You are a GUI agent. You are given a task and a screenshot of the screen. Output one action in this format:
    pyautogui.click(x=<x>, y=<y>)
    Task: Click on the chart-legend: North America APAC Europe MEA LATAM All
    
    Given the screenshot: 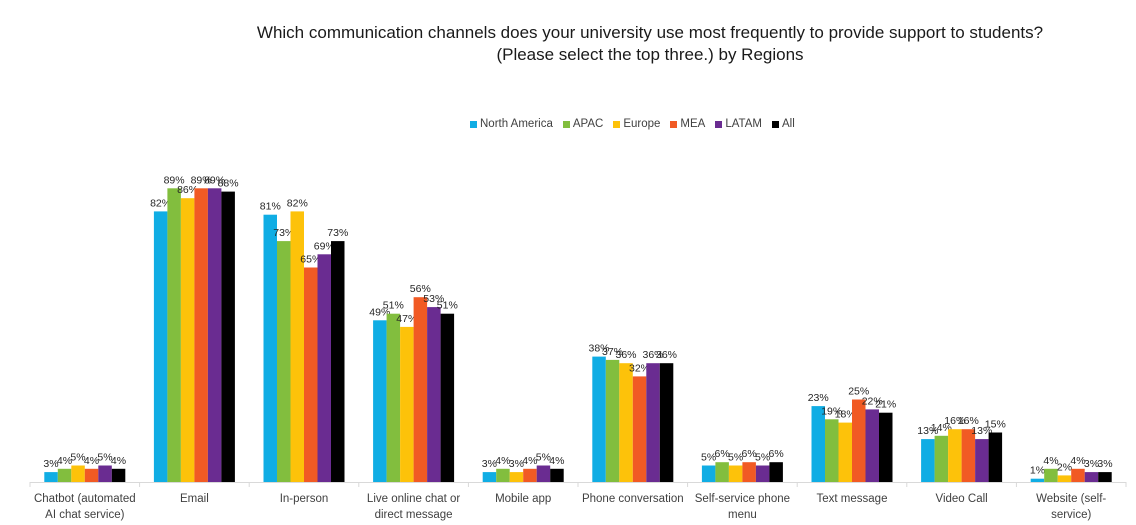 What is the action you would take?
    pyautogui.click(x=632, y=124)
    